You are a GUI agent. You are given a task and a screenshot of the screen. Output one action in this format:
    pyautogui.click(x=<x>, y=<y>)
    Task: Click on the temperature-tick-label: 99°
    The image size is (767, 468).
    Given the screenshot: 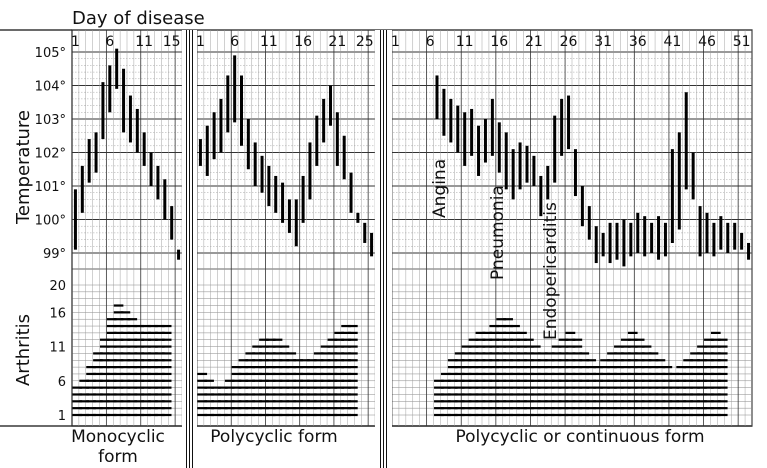 What is the action you would take?
    pyautogui.click(x=54, y=254)
    